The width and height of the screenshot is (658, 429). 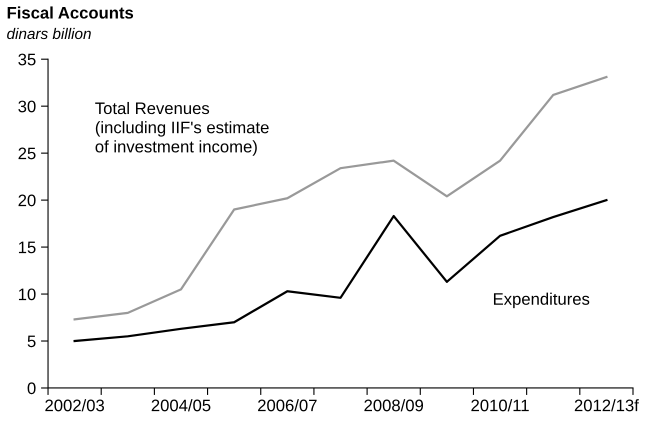 What do you see at coordinates (27, 200) in the screenshot?
I see `y-tick-label: 20` at bounding box center [27, 200].